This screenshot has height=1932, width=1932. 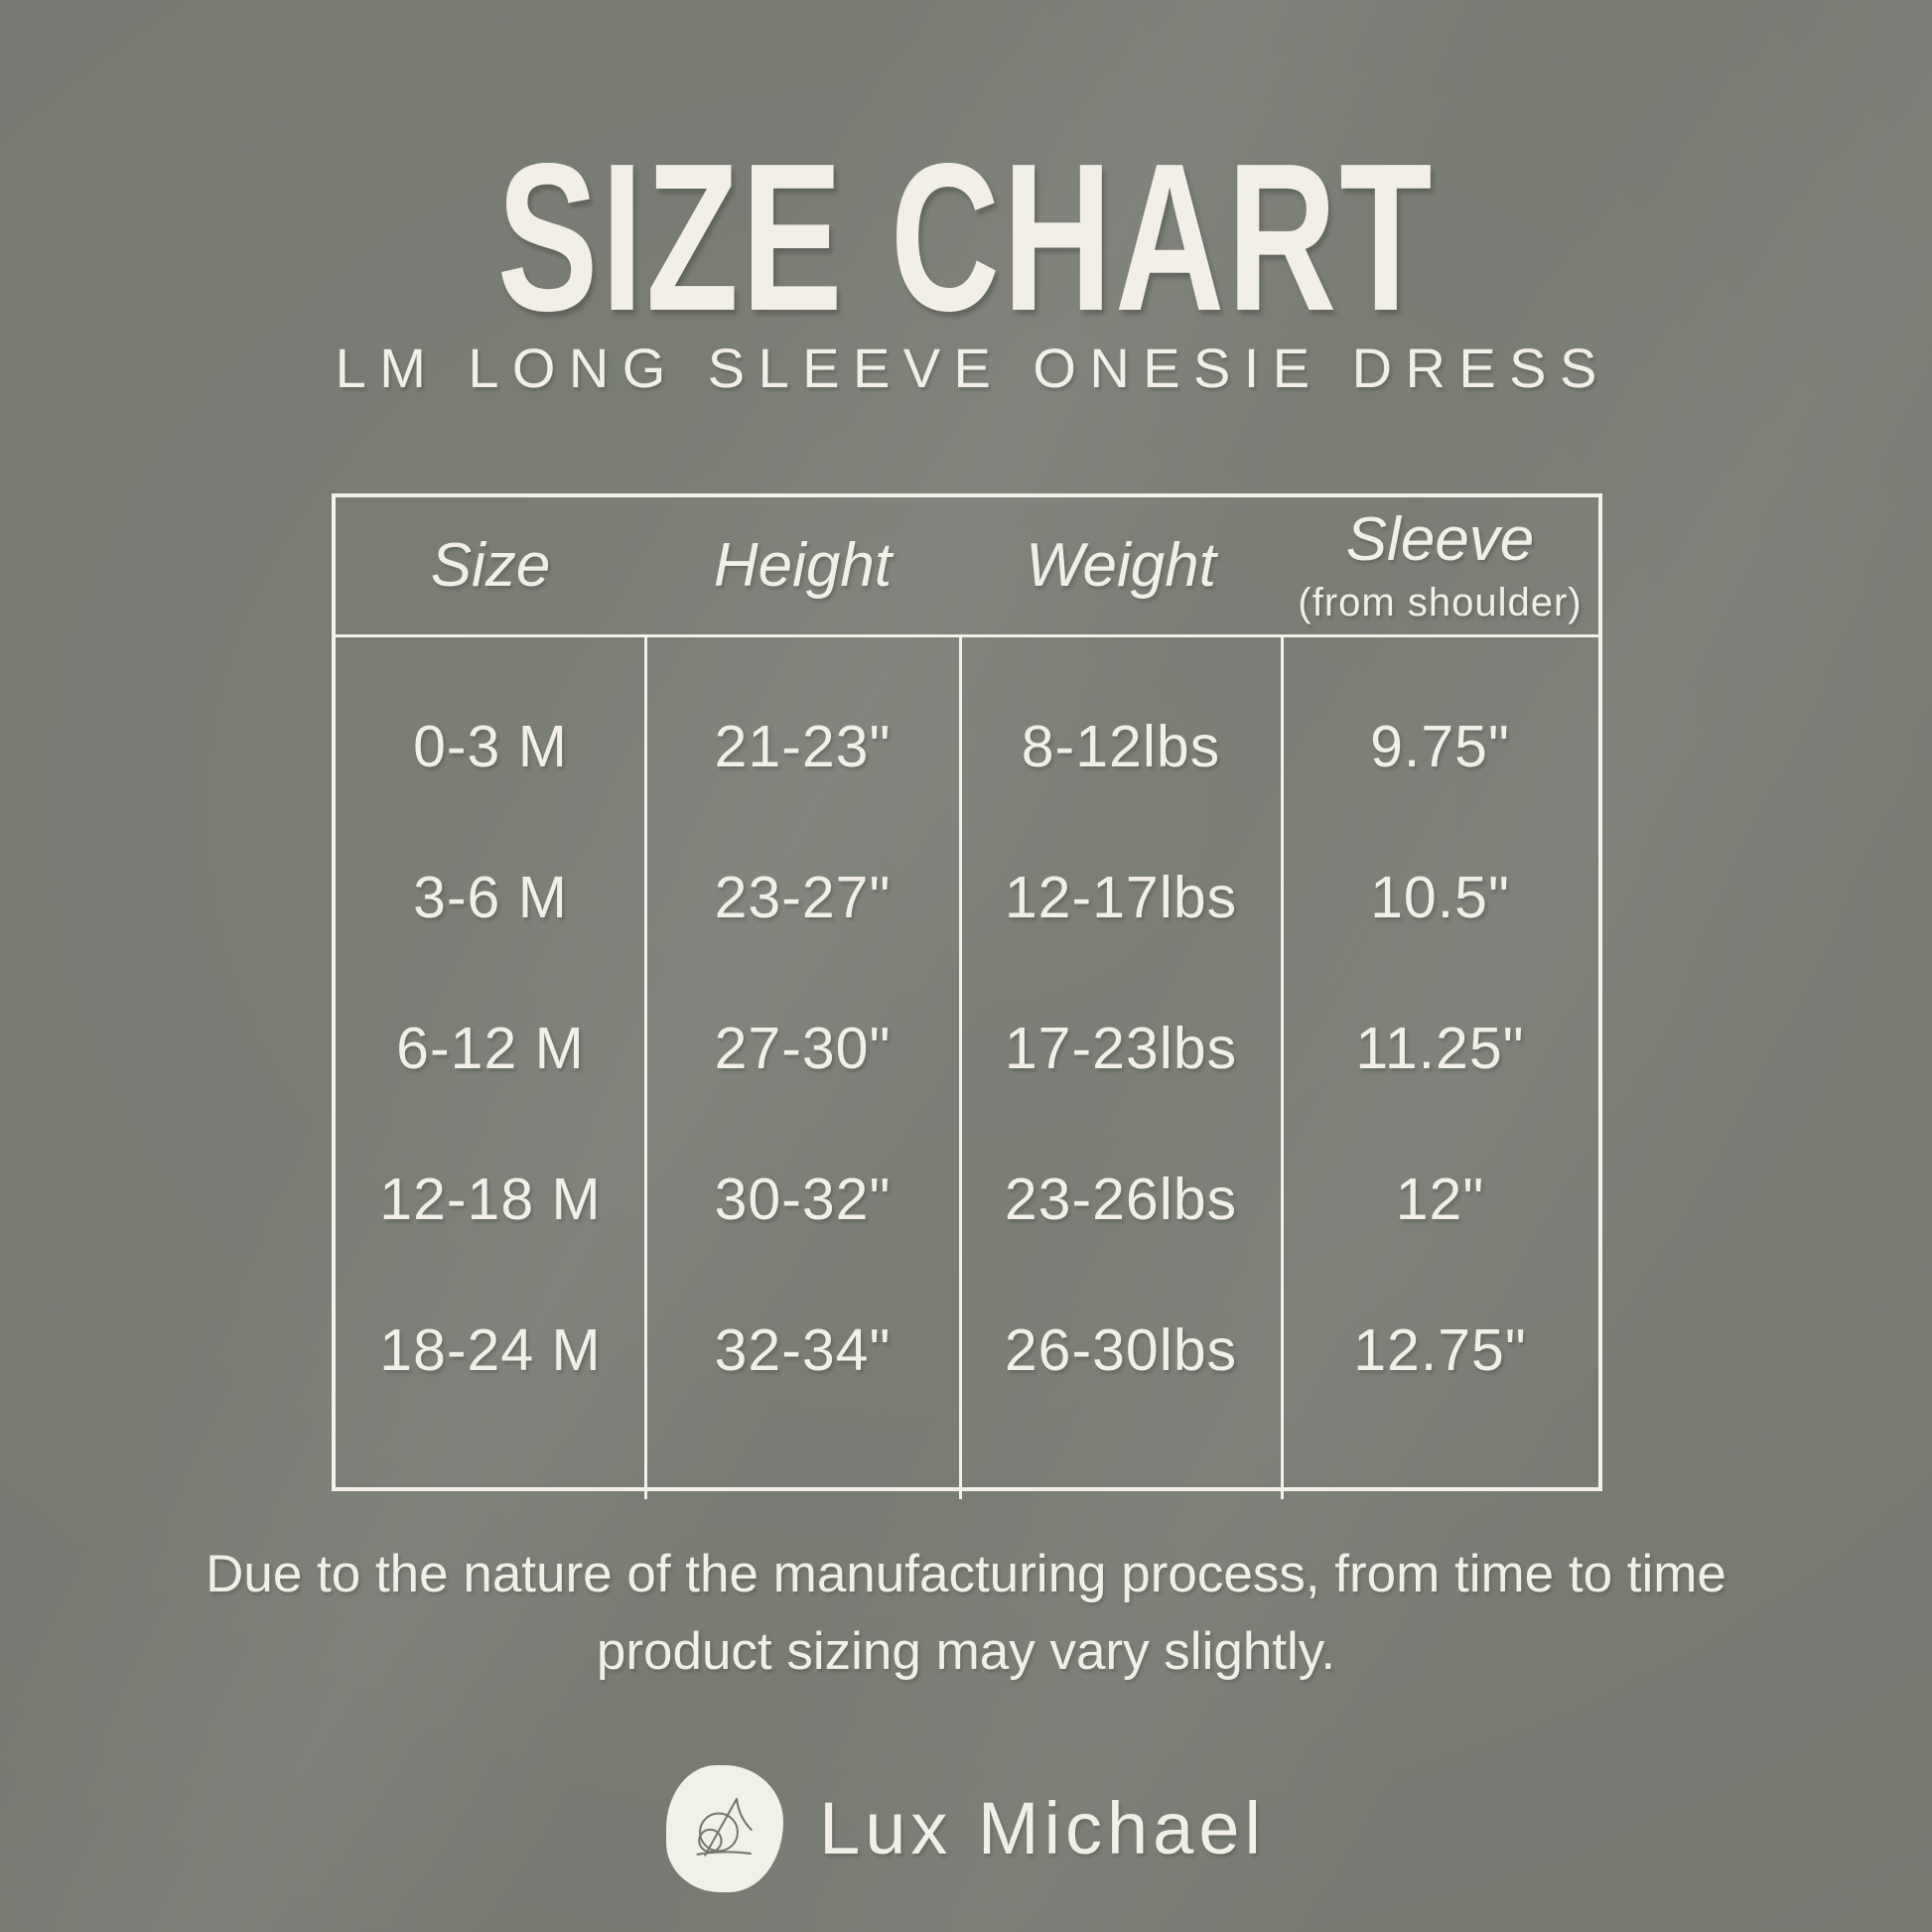 What do you see at coordinates (1440, 540) in the screenshot?
I see `column-header-sleeve-label: Sleeve` at bounding box center [1440, 540].